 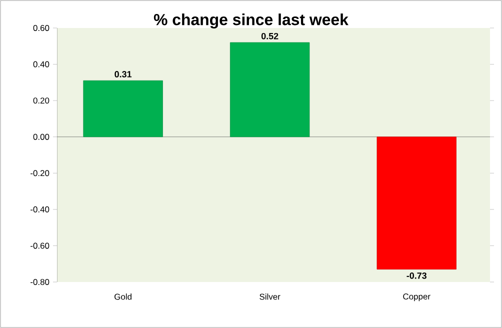 What do you see at coordinates (40, 282) in the screenshot?
I see `y-tick-label: -0.80` at bounding box center [40, 282].